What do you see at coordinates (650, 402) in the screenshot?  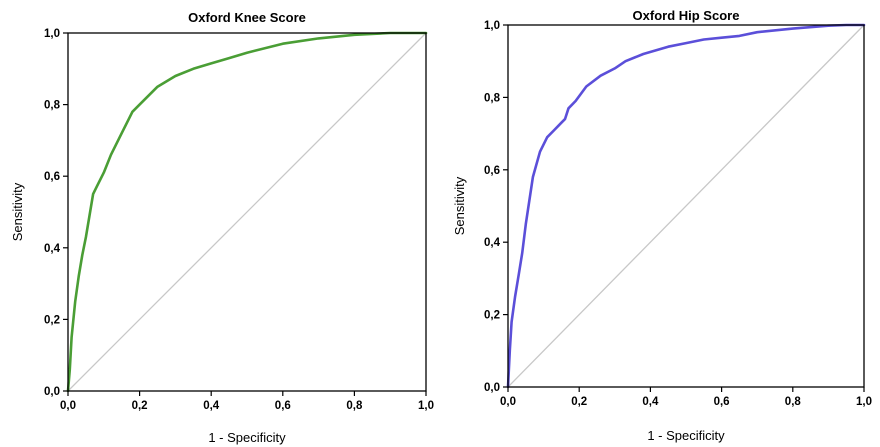 I see `hip-x-tick-label: 0,4` at bounding box center [650, 402].